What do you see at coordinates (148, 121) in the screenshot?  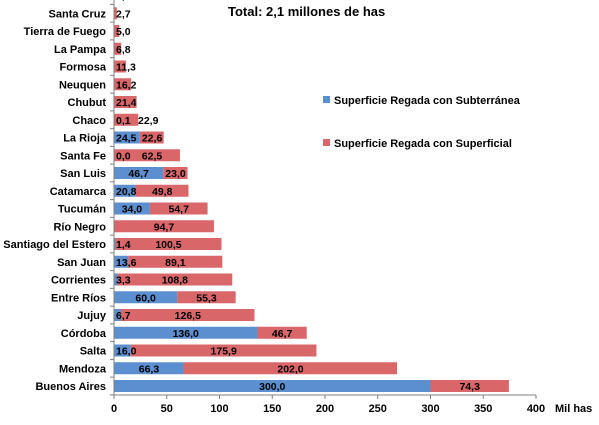 I see `data-label-superficial: 22,9` at bounding box center [148, 121].